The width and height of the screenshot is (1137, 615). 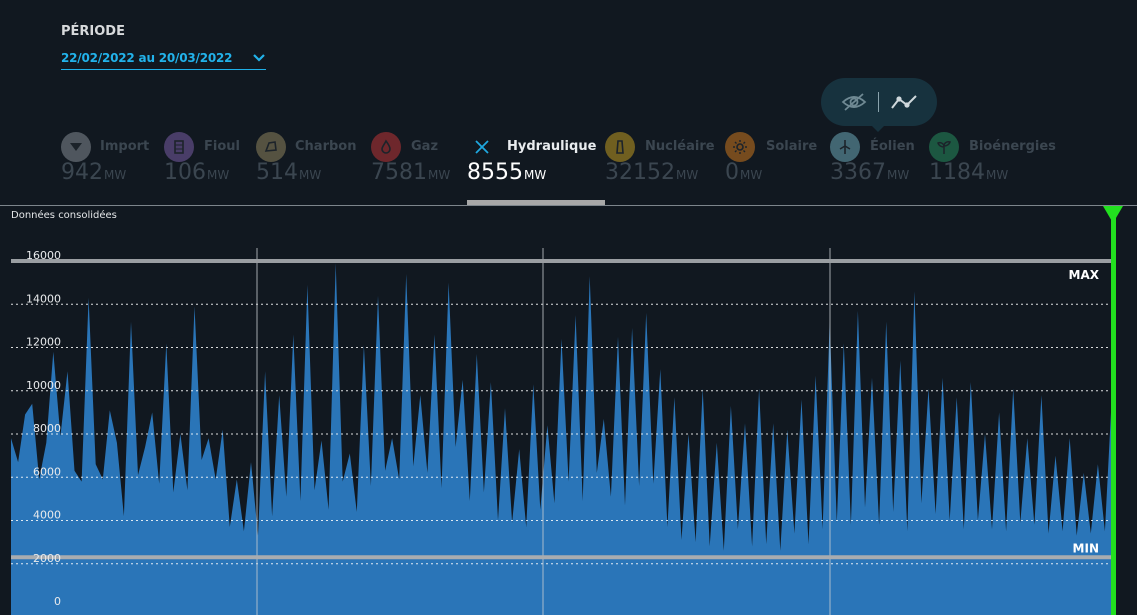 What do you see at coordinates (64, 215) in the screenshot?
I see `chart-subtitle: Données consolidées` at bounding box center [64, 215].